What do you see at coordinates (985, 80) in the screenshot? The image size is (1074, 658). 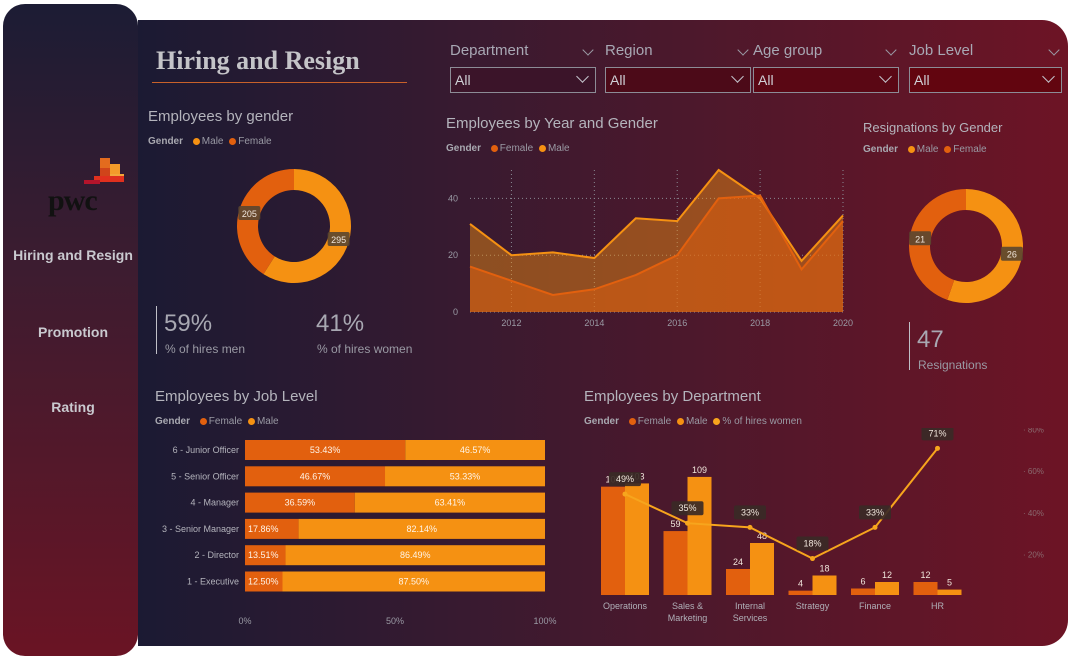 I see `filter-job-level-dropdown: All` at bounding box center [985, 80].